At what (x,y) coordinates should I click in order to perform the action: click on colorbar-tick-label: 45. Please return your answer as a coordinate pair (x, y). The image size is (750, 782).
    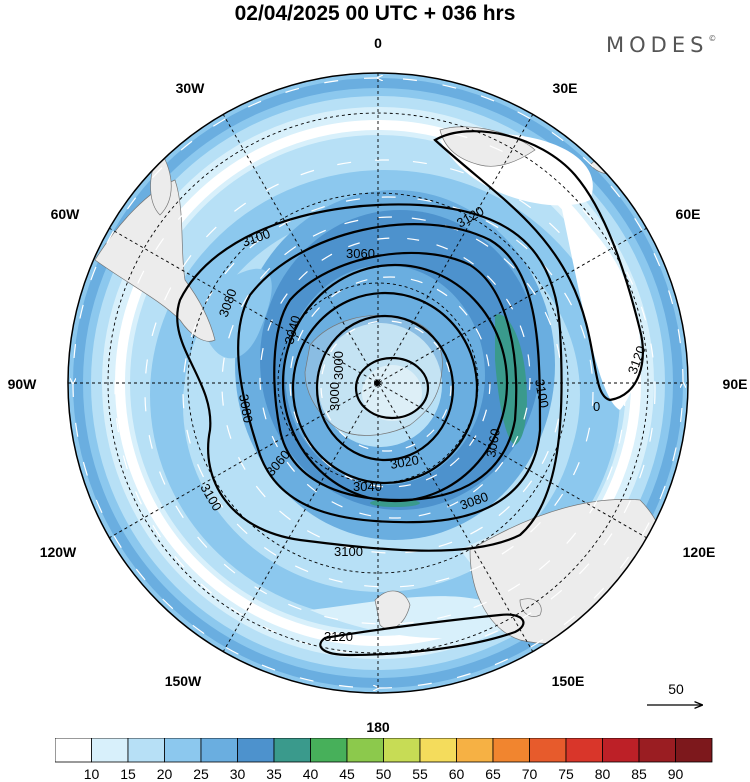
    Looking at the image, I should click on (347, 774).